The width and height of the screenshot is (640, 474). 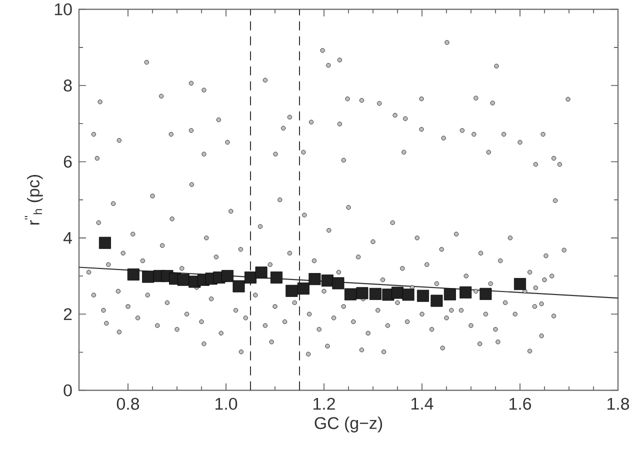 I want to click on y-tick-label: 2, so click(x=68, y=314).